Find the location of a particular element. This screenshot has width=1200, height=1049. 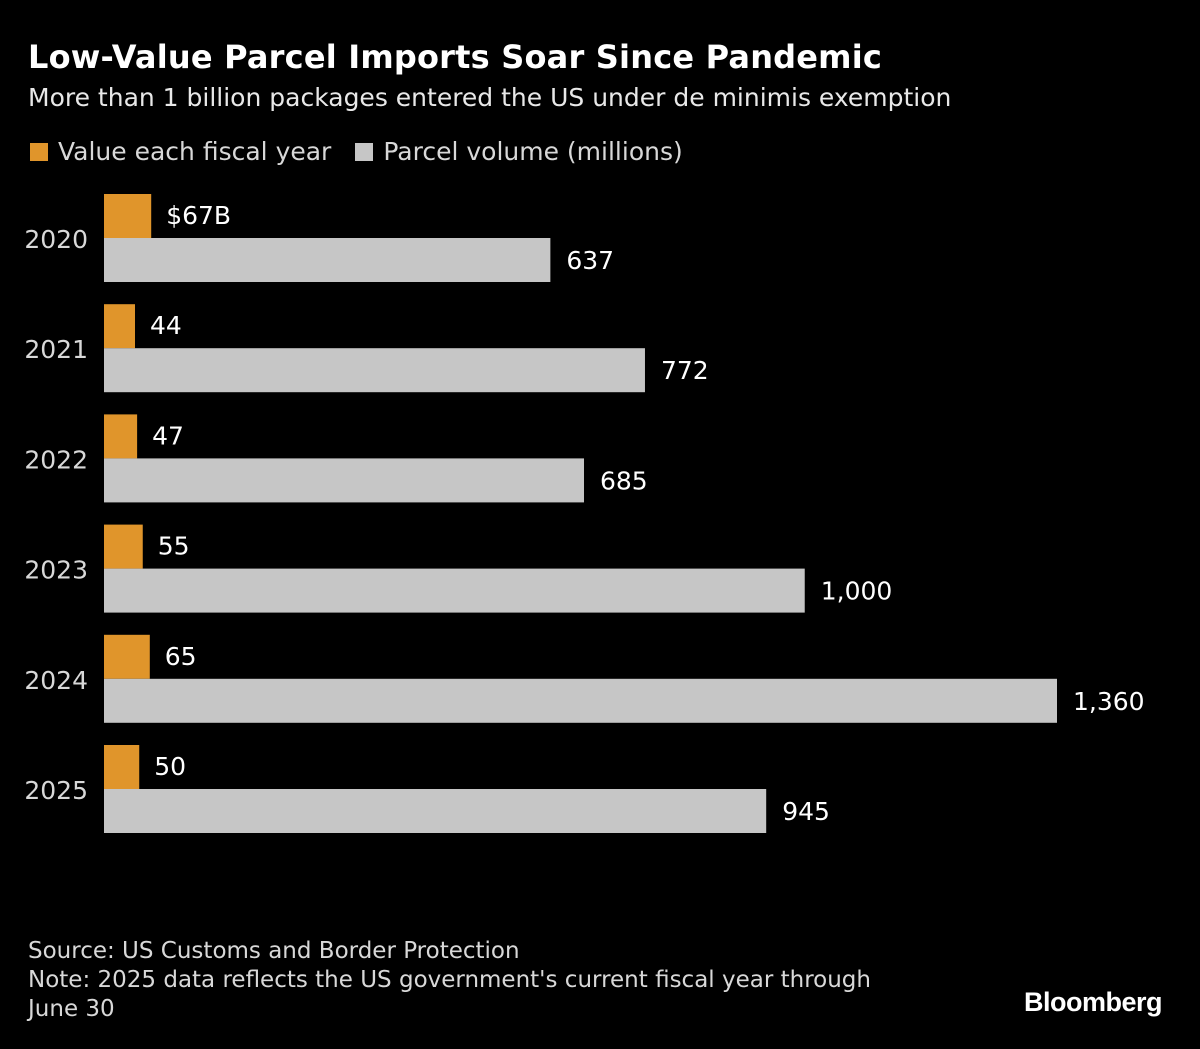

legend-item-value: Value each fiscal year is located at coordinates (180, 151).